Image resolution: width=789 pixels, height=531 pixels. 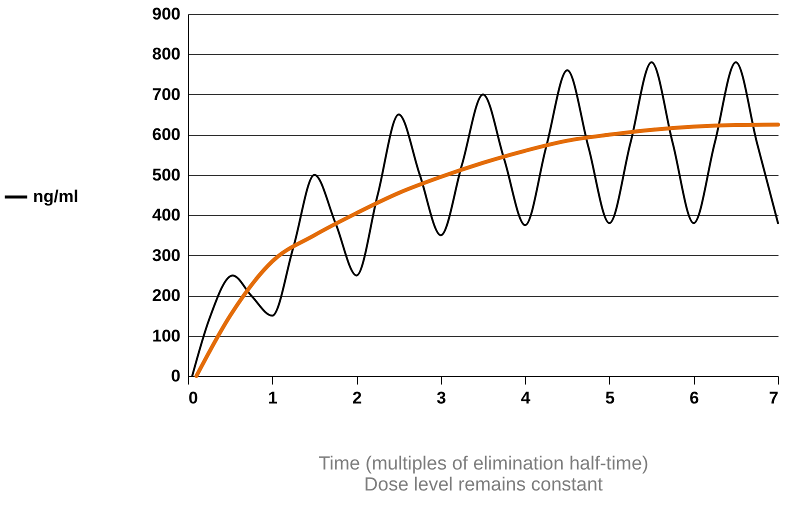 I want to click on y-tick-label: 400, so click(x=166, y=215).